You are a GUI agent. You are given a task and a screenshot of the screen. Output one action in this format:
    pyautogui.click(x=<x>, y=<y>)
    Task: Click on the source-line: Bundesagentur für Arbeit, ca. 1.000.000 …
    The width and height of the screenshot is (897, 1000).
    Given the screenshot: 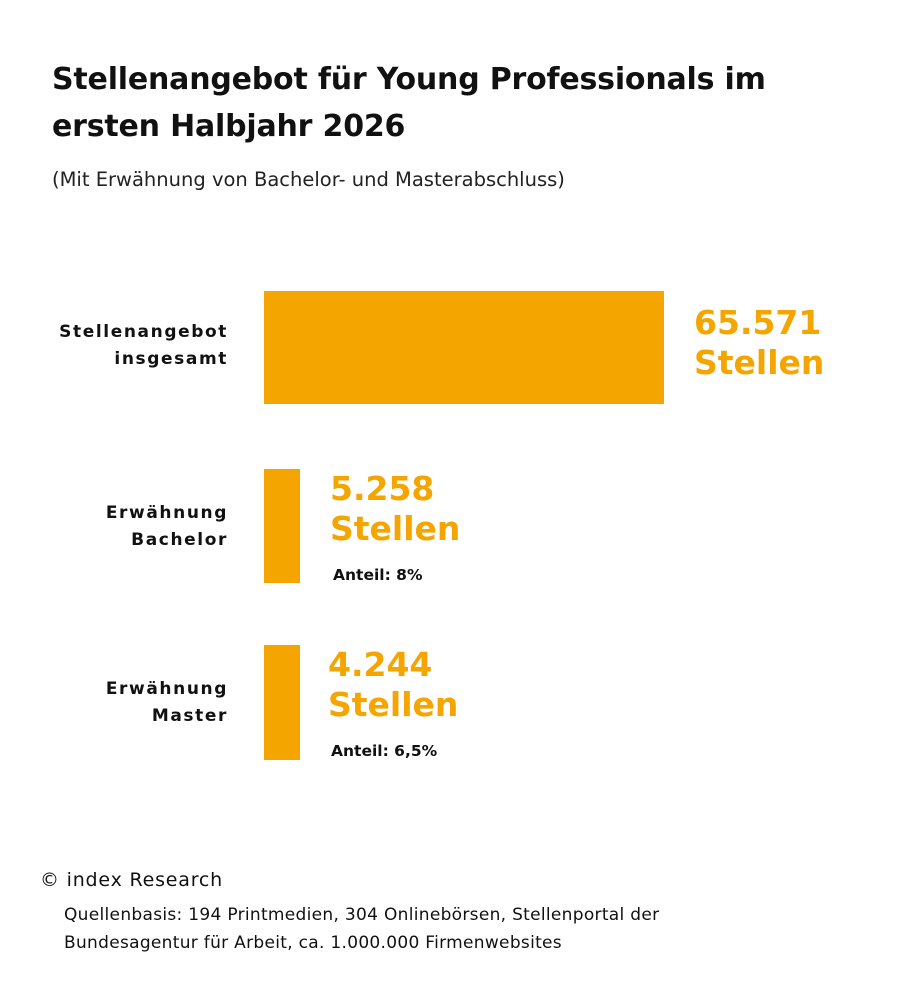 What is the action you would take?
    pyautogui.click(x=313, y=943)
    